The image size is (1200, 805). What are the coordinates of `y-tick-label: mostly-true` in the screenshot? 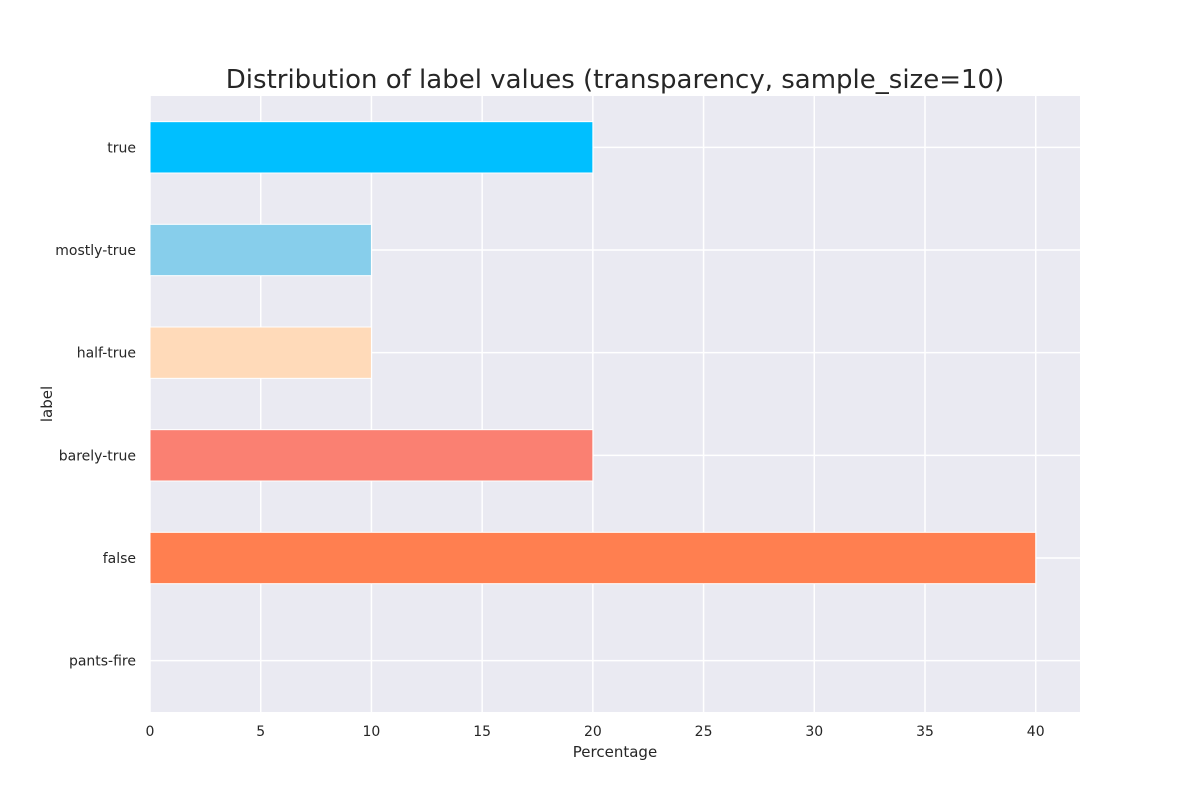 It's located at (95, 251).